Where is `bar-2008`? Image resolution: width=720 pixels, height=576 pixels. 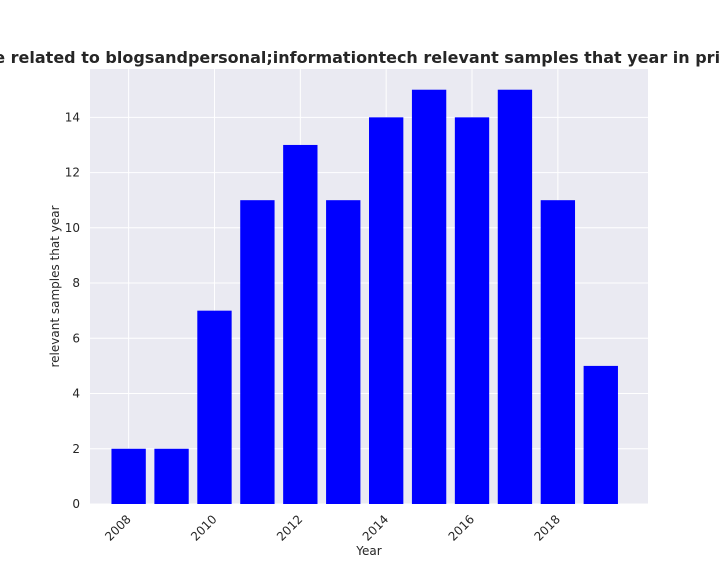 bar-2008 is located at coordinates (128, 476).